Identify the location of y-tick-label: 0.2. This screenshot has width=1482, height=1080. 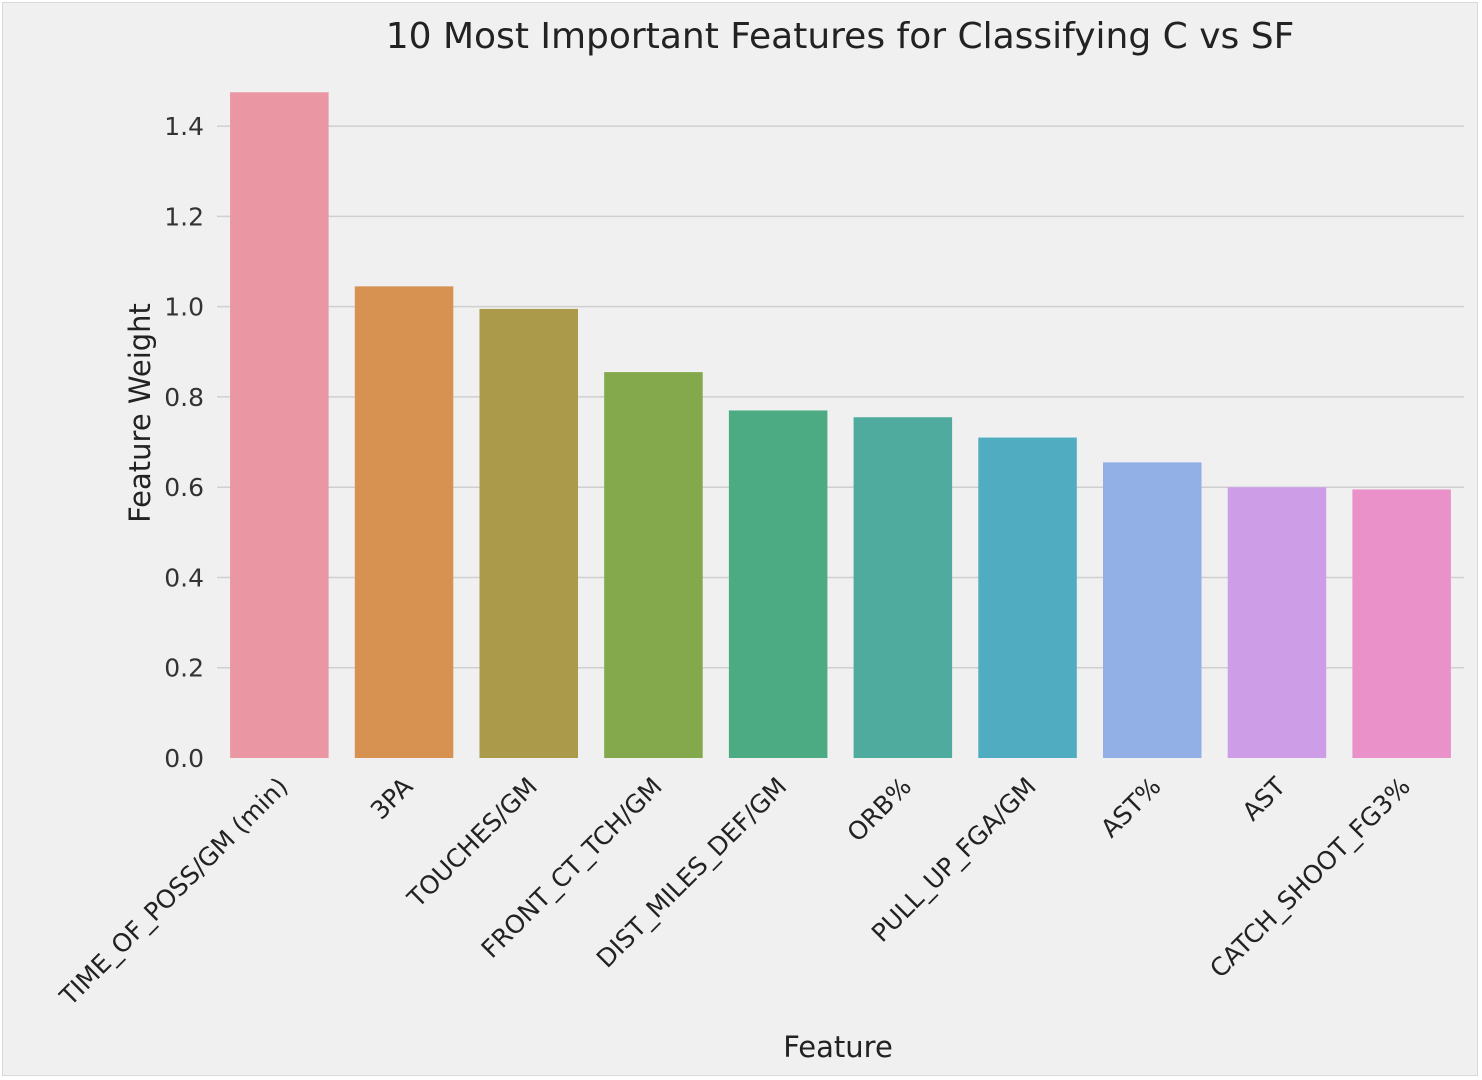
(184, 668).